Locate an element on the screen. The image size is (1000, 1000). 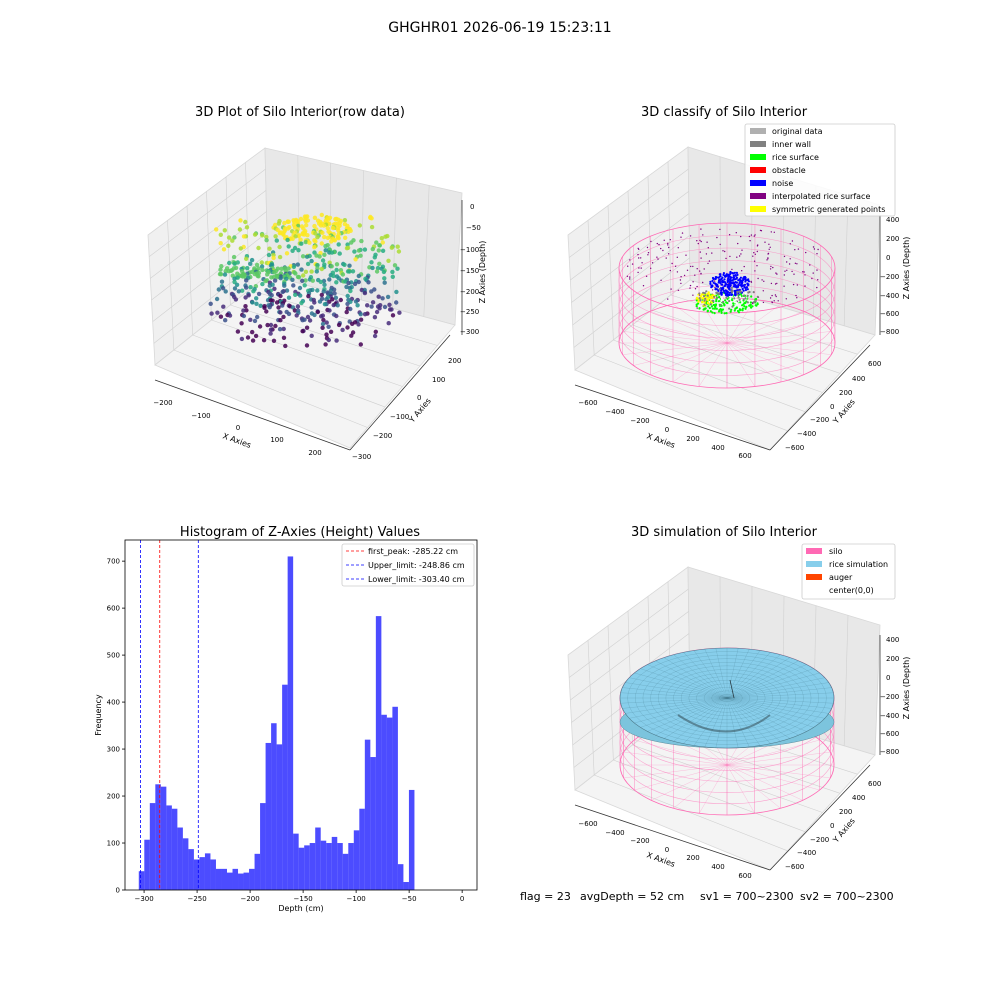
histogram-reference-lines is located at coordinates (169, 715).